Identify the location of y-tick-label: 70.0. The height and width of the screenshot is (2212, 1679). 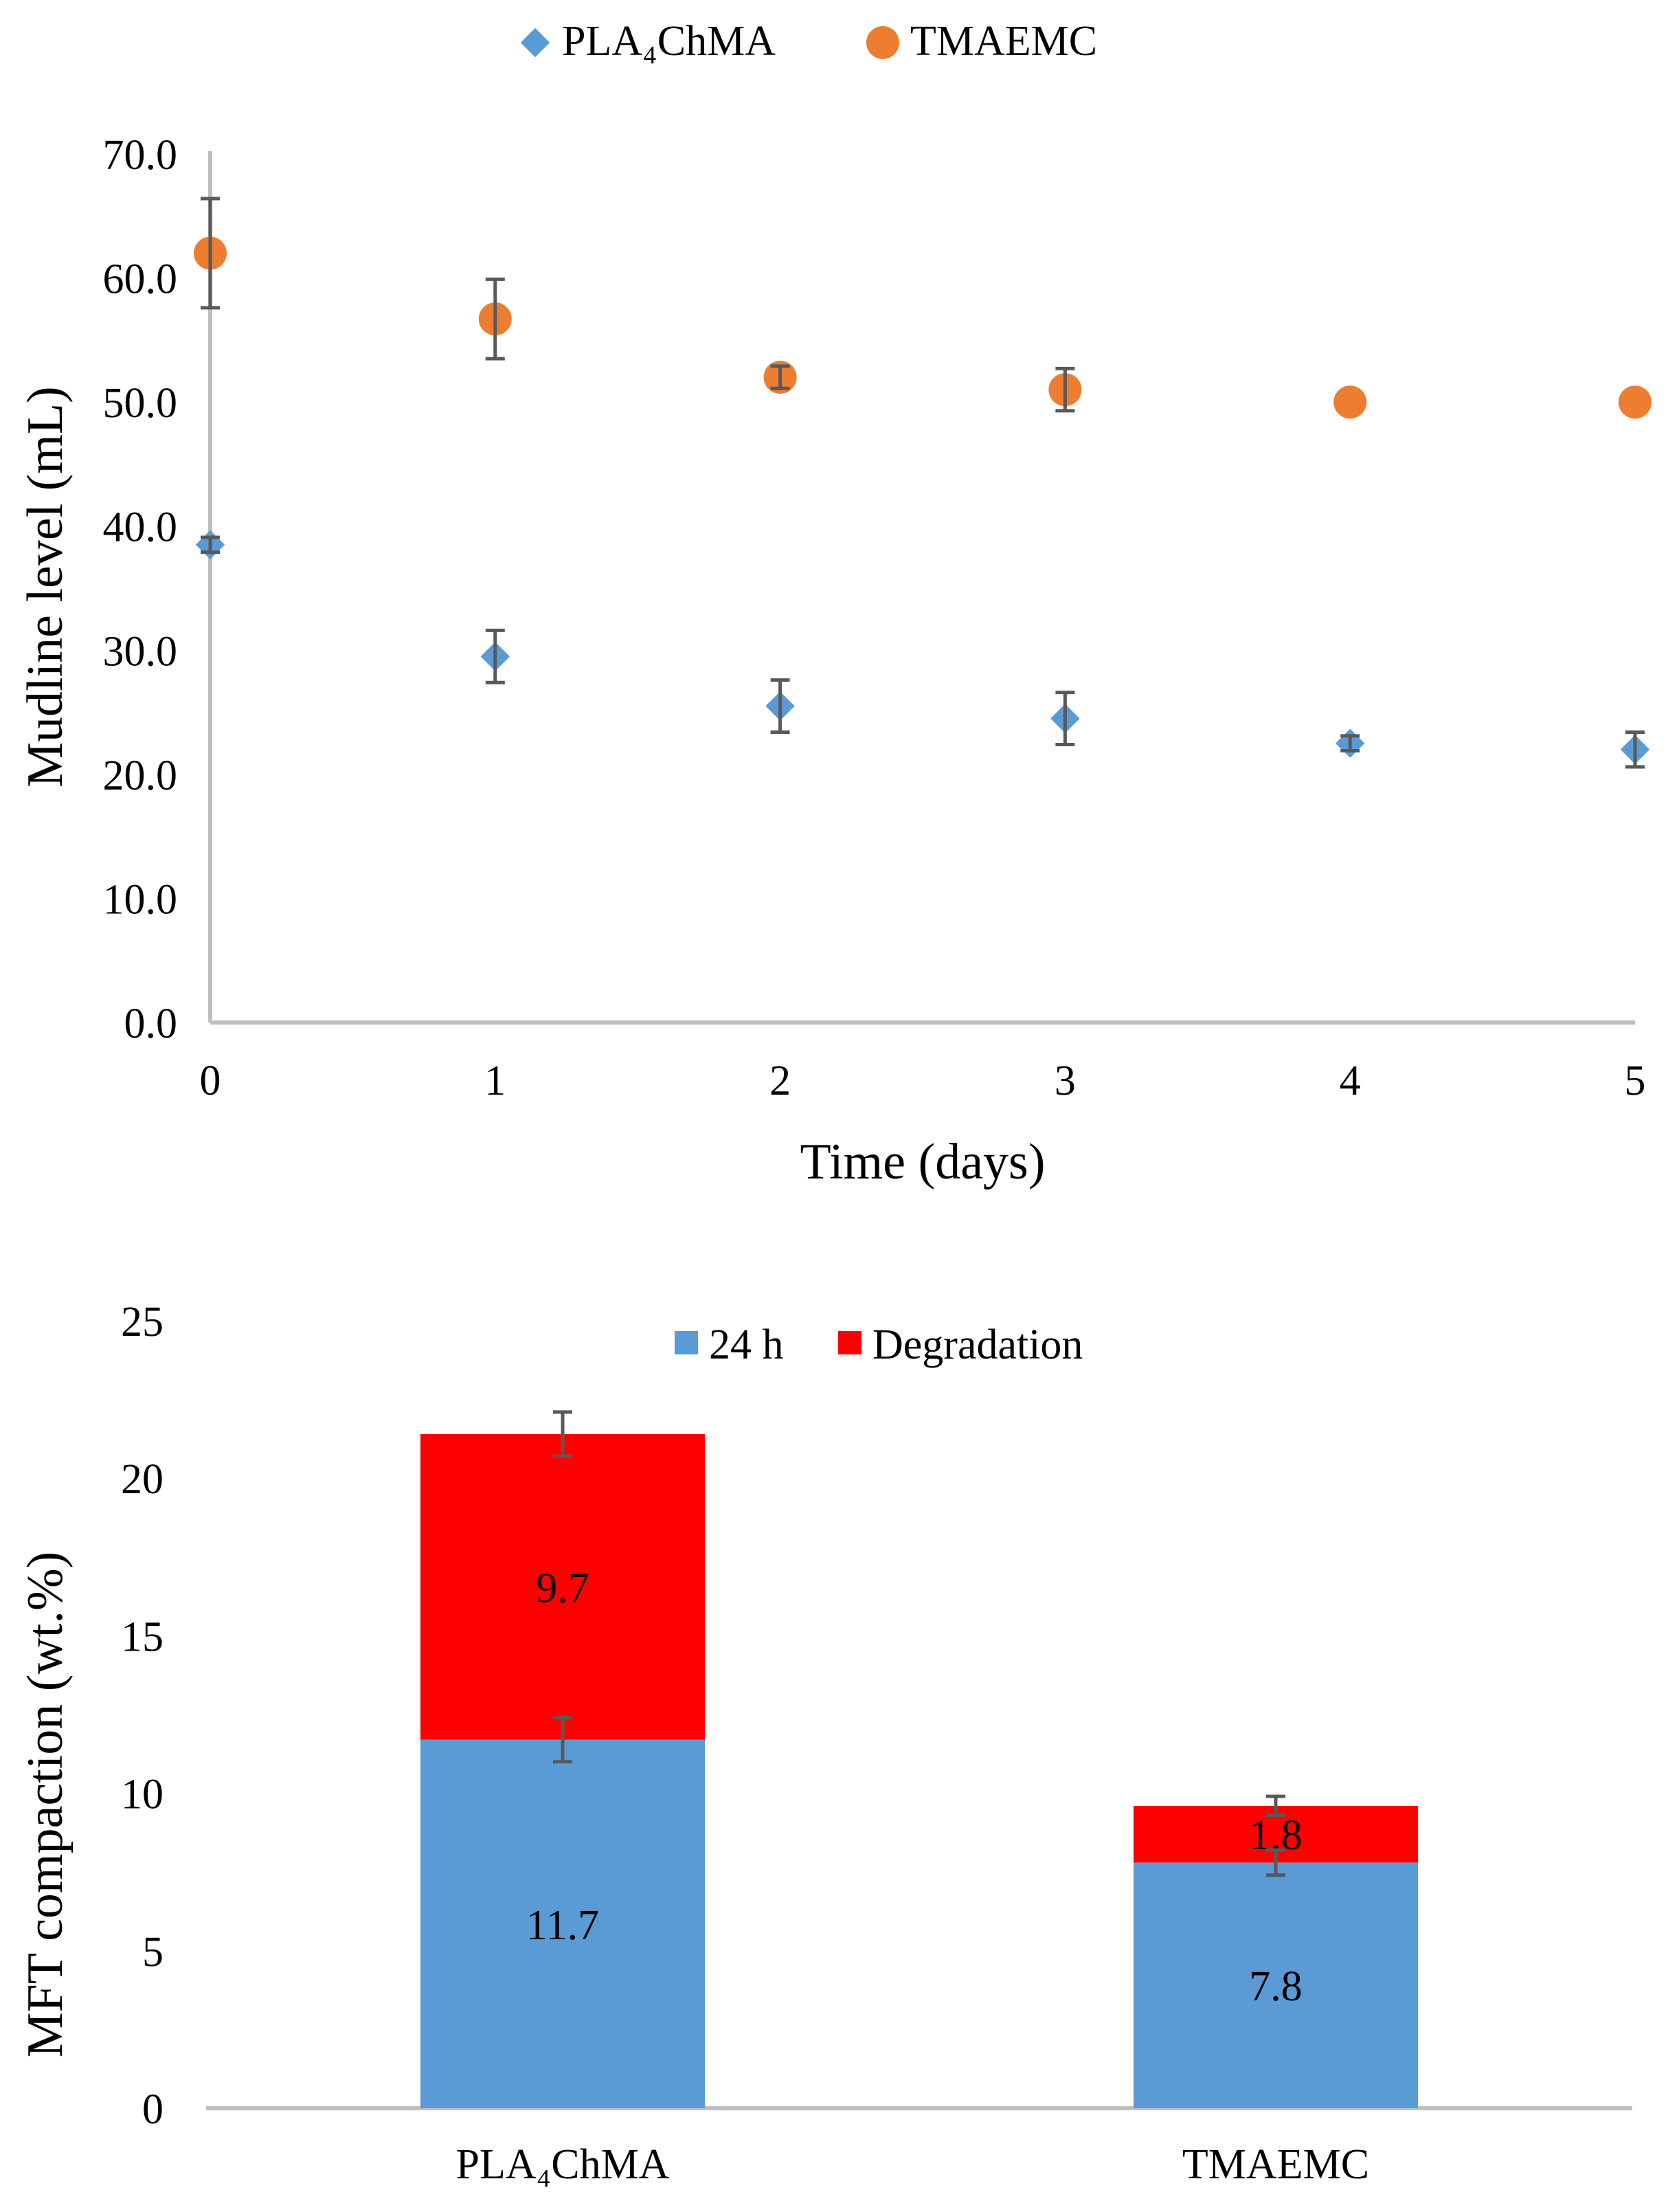
(140, 155).